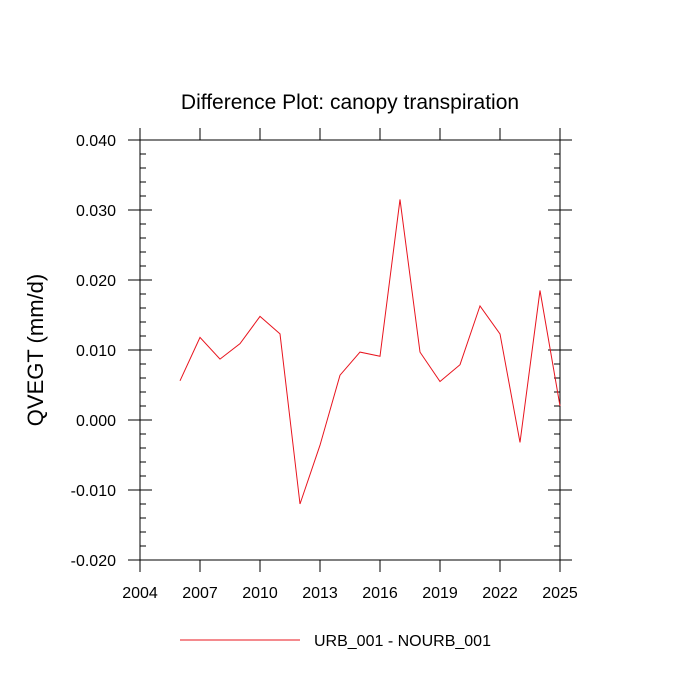 This screenshot has height=700, width=700. I want to click on legend: URB_001 - NOURB_001, so click(335, 641).